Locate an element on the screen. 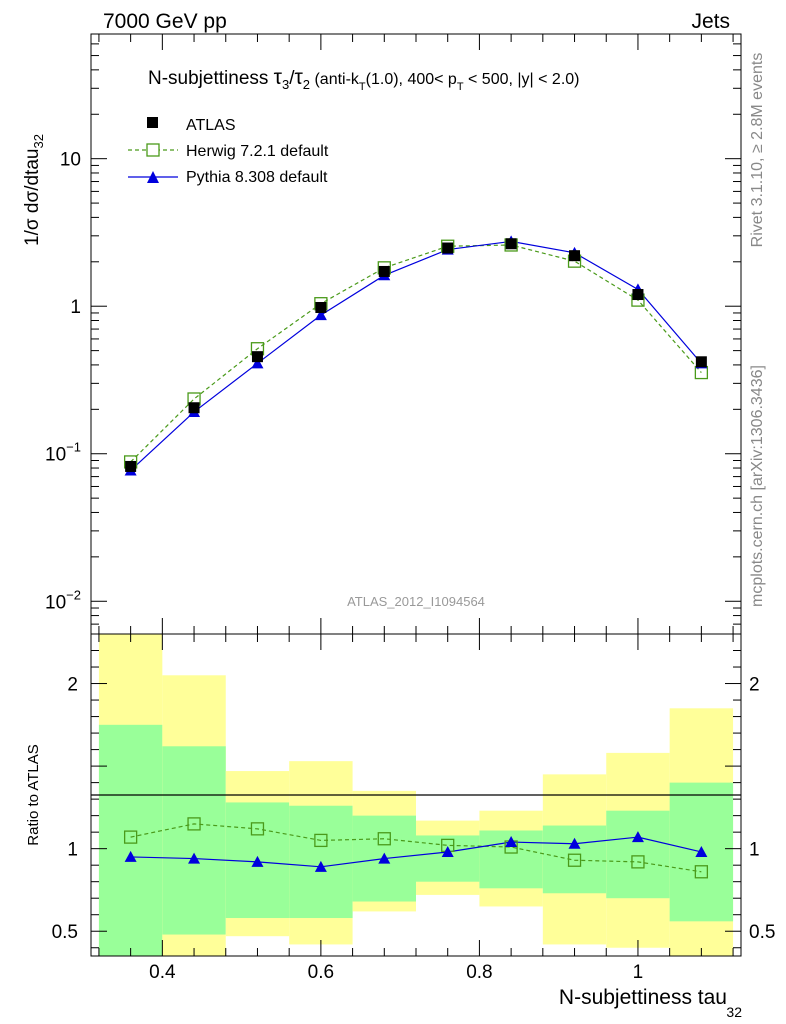 The width and height of the screenshot is (786, 1024). analysis-watermark: ATLAS_2012_I1094564 is located at coordinates (416, 601).